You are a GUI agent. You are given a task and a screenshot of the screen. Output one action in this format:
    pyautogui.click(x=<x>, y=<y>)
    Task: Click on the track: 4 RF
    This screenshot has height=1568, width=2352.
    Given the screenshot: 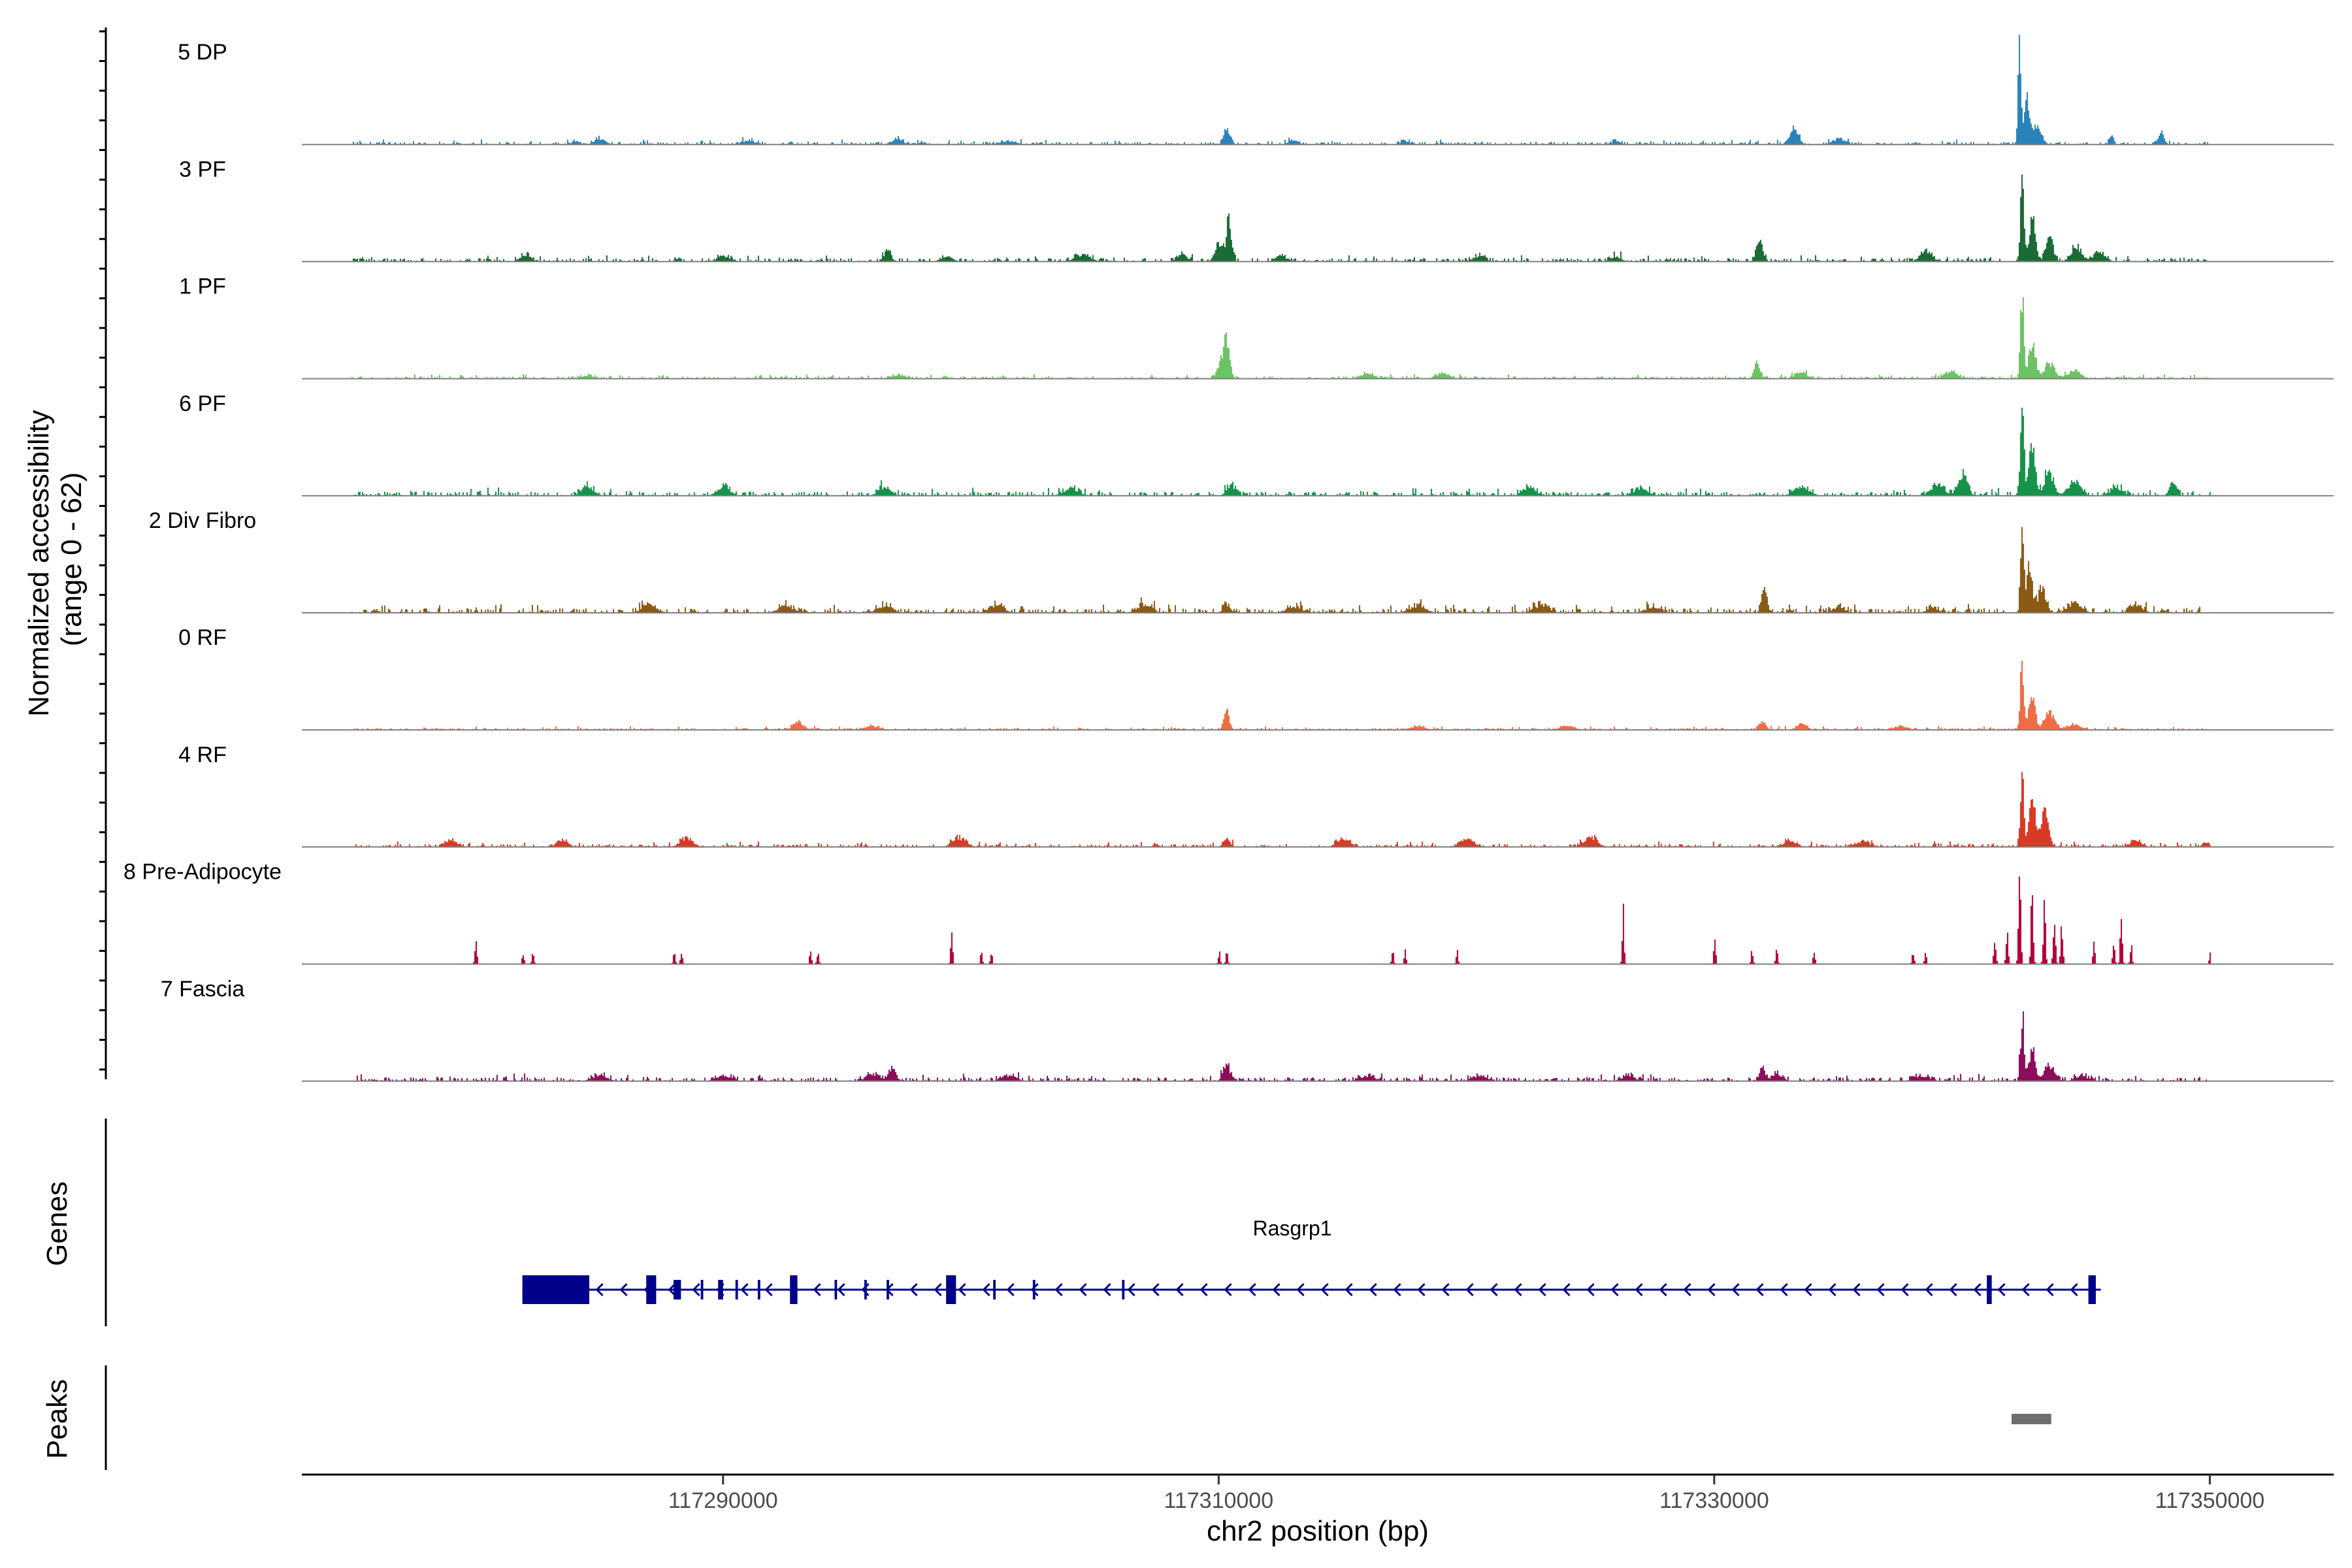 What is the action you would take?
    pyautogui.click(x=1256, y=795)
    